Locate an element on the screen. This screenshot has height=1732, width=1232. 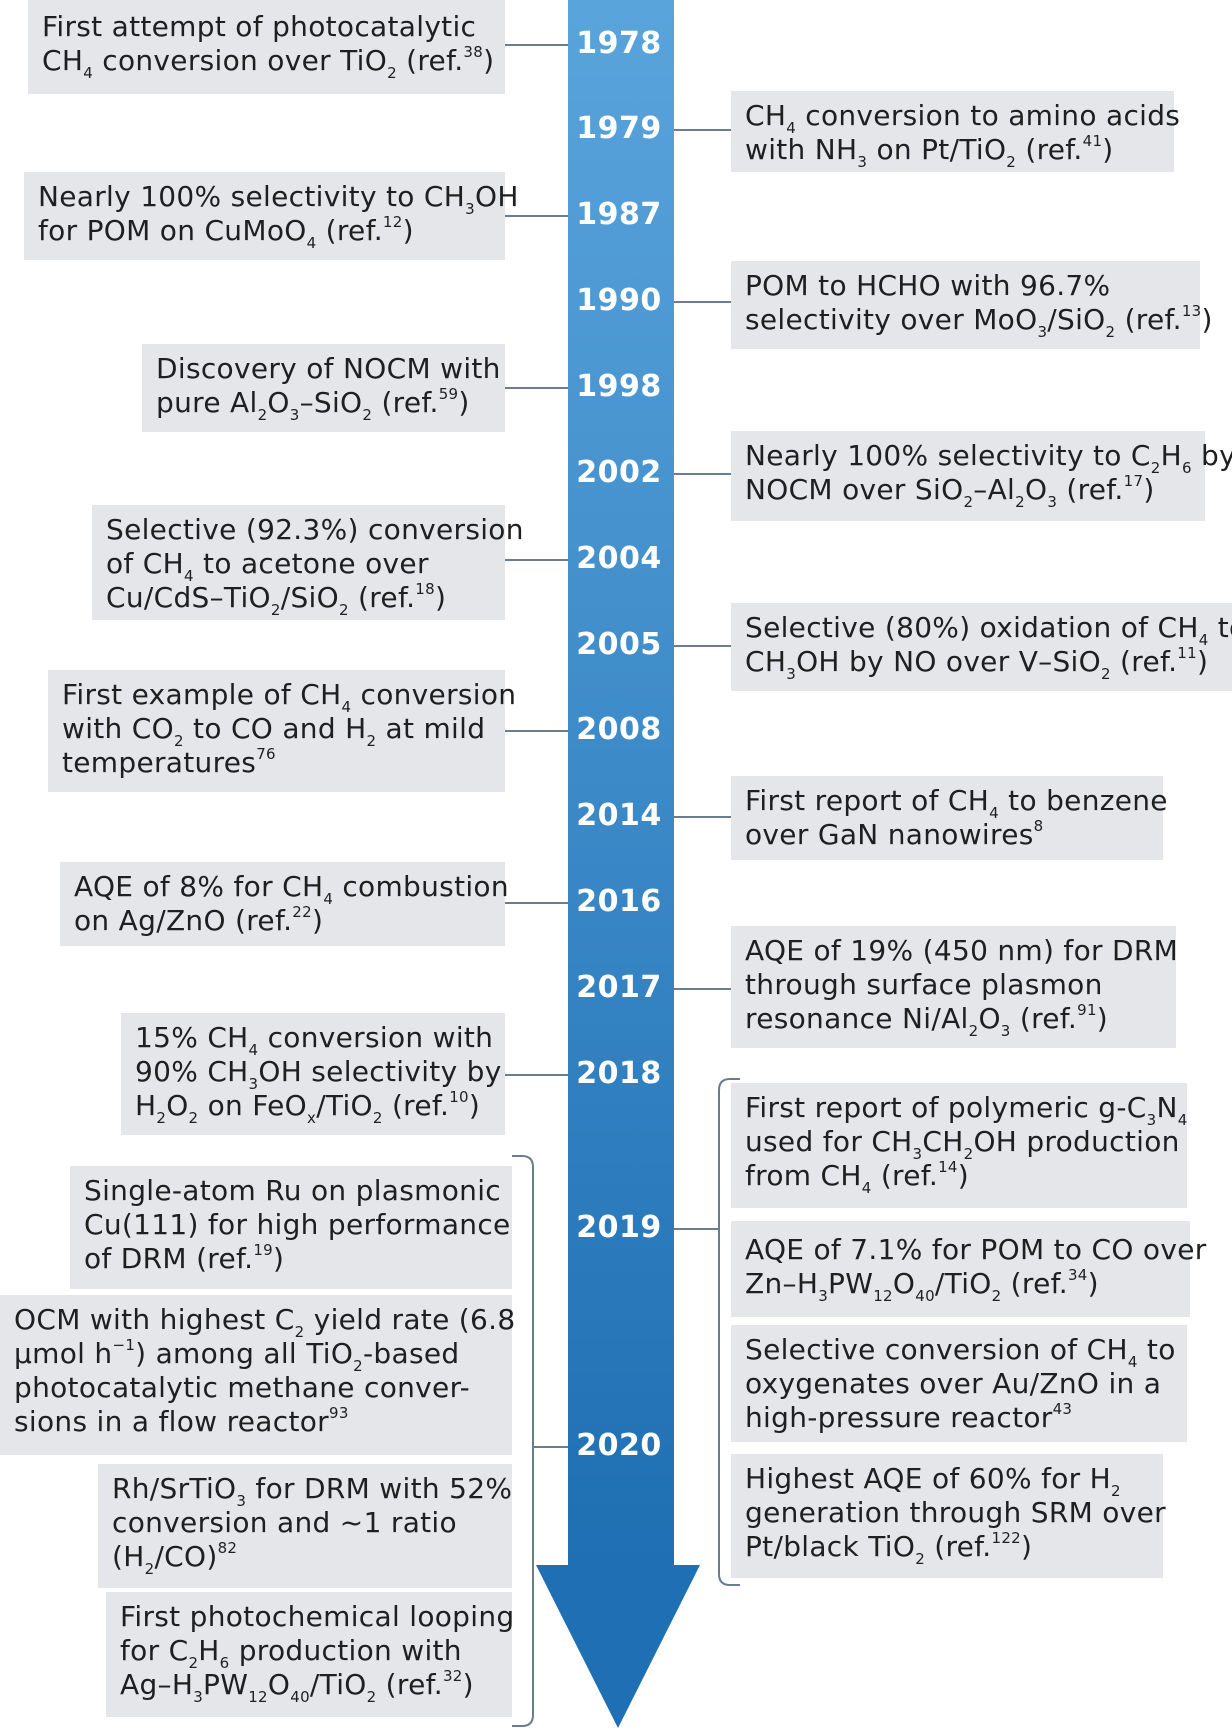
text-segment: over GaN nanowires is located at coordinates (889, 834).